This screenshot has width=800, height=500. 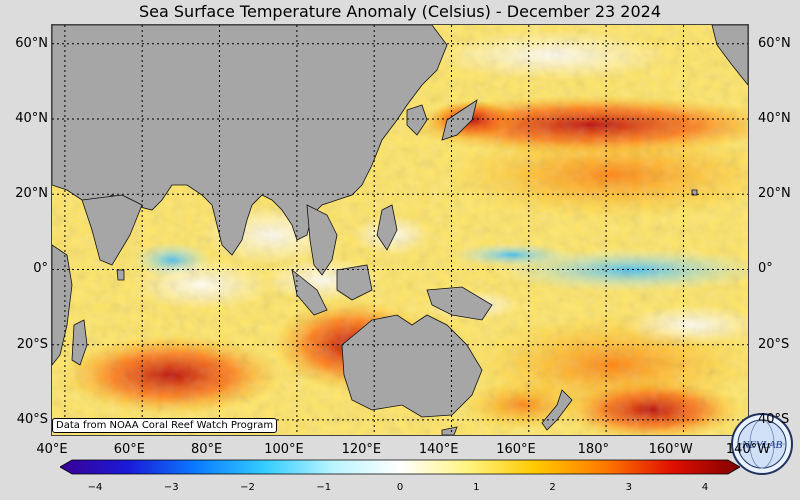 I want to click on latitude-label-right: 40°N, so click(x=774, y=119).